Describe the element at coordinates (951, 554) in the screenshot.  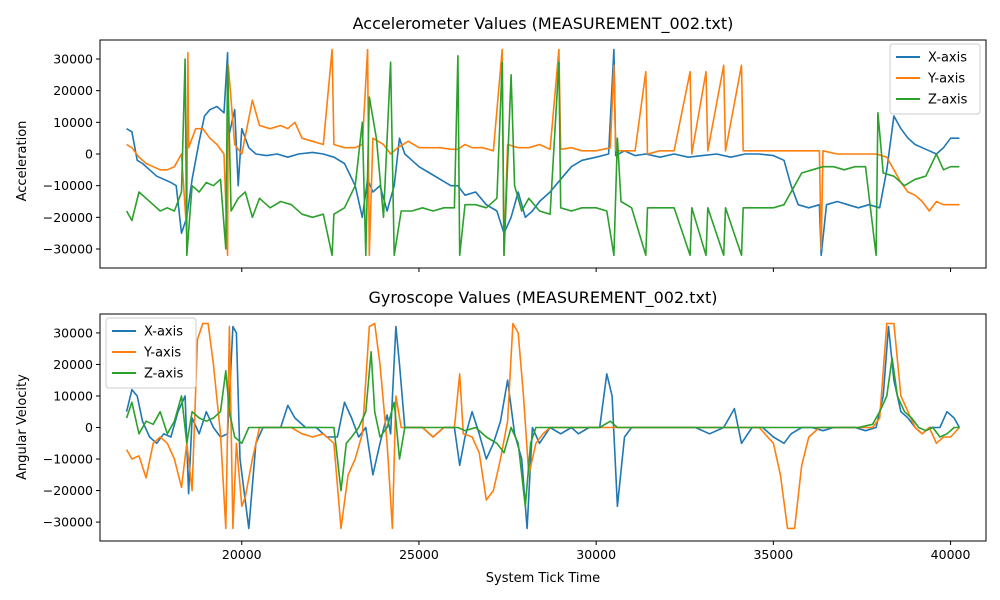
I see `gyroscope-x-tick-label: 40000` at that location.